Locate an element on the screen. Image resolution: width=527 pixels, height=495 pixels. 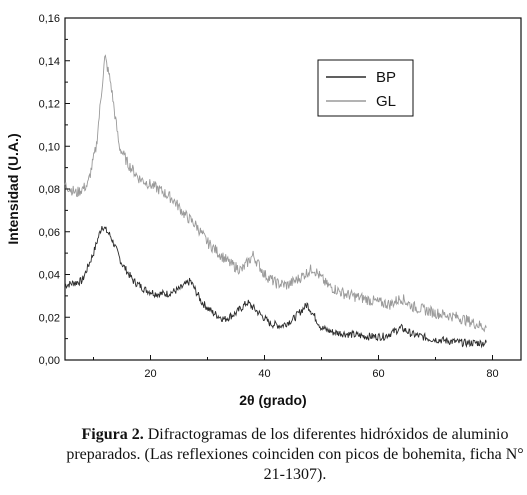
legend: BP GL is located at coordinates (365, 88).